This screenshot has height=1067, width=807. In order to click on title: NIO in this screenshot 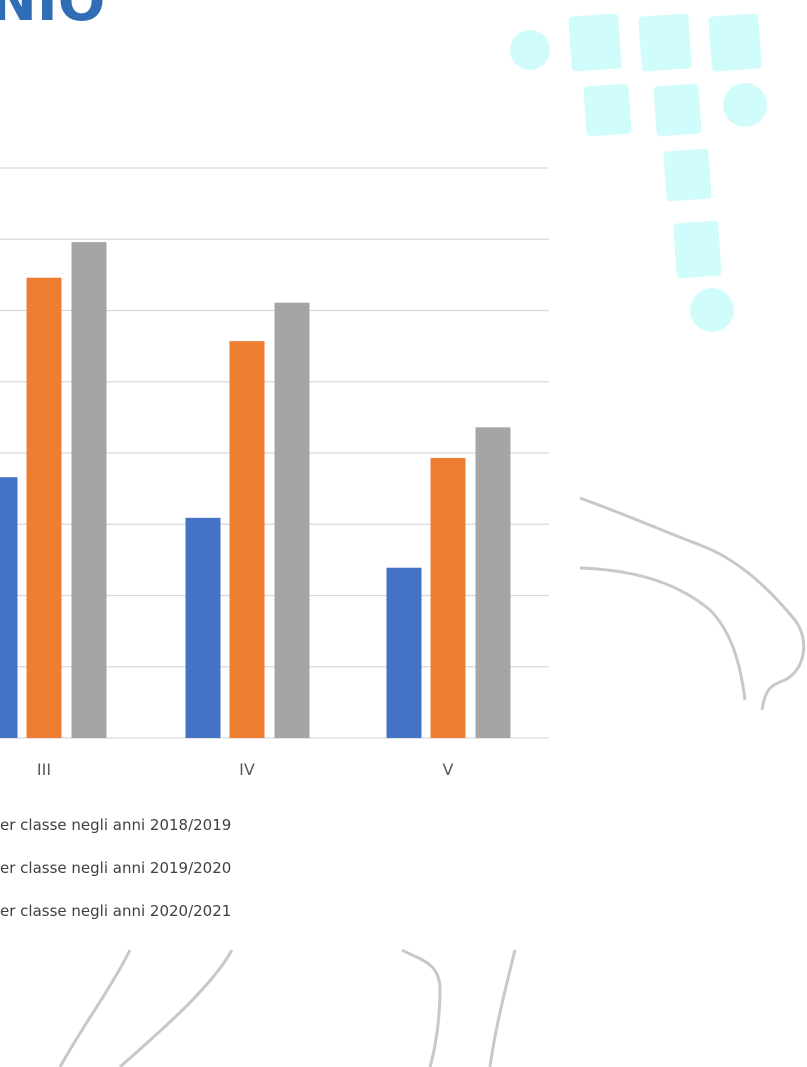, I will do `click(52, 17)`.